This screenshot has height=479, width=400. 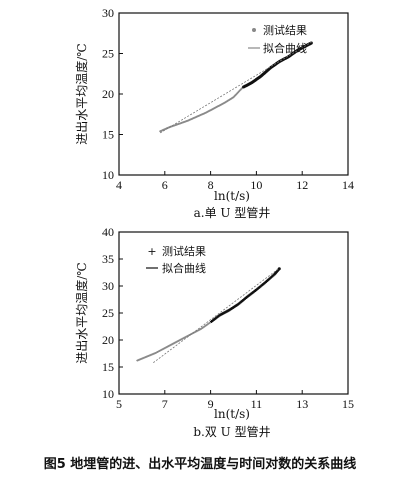 What do you see at coordinates (231, 431) in the screenshot?
I see `chart-b-subtitle: b.双 U 型管井` at bounding box center [231, 431].